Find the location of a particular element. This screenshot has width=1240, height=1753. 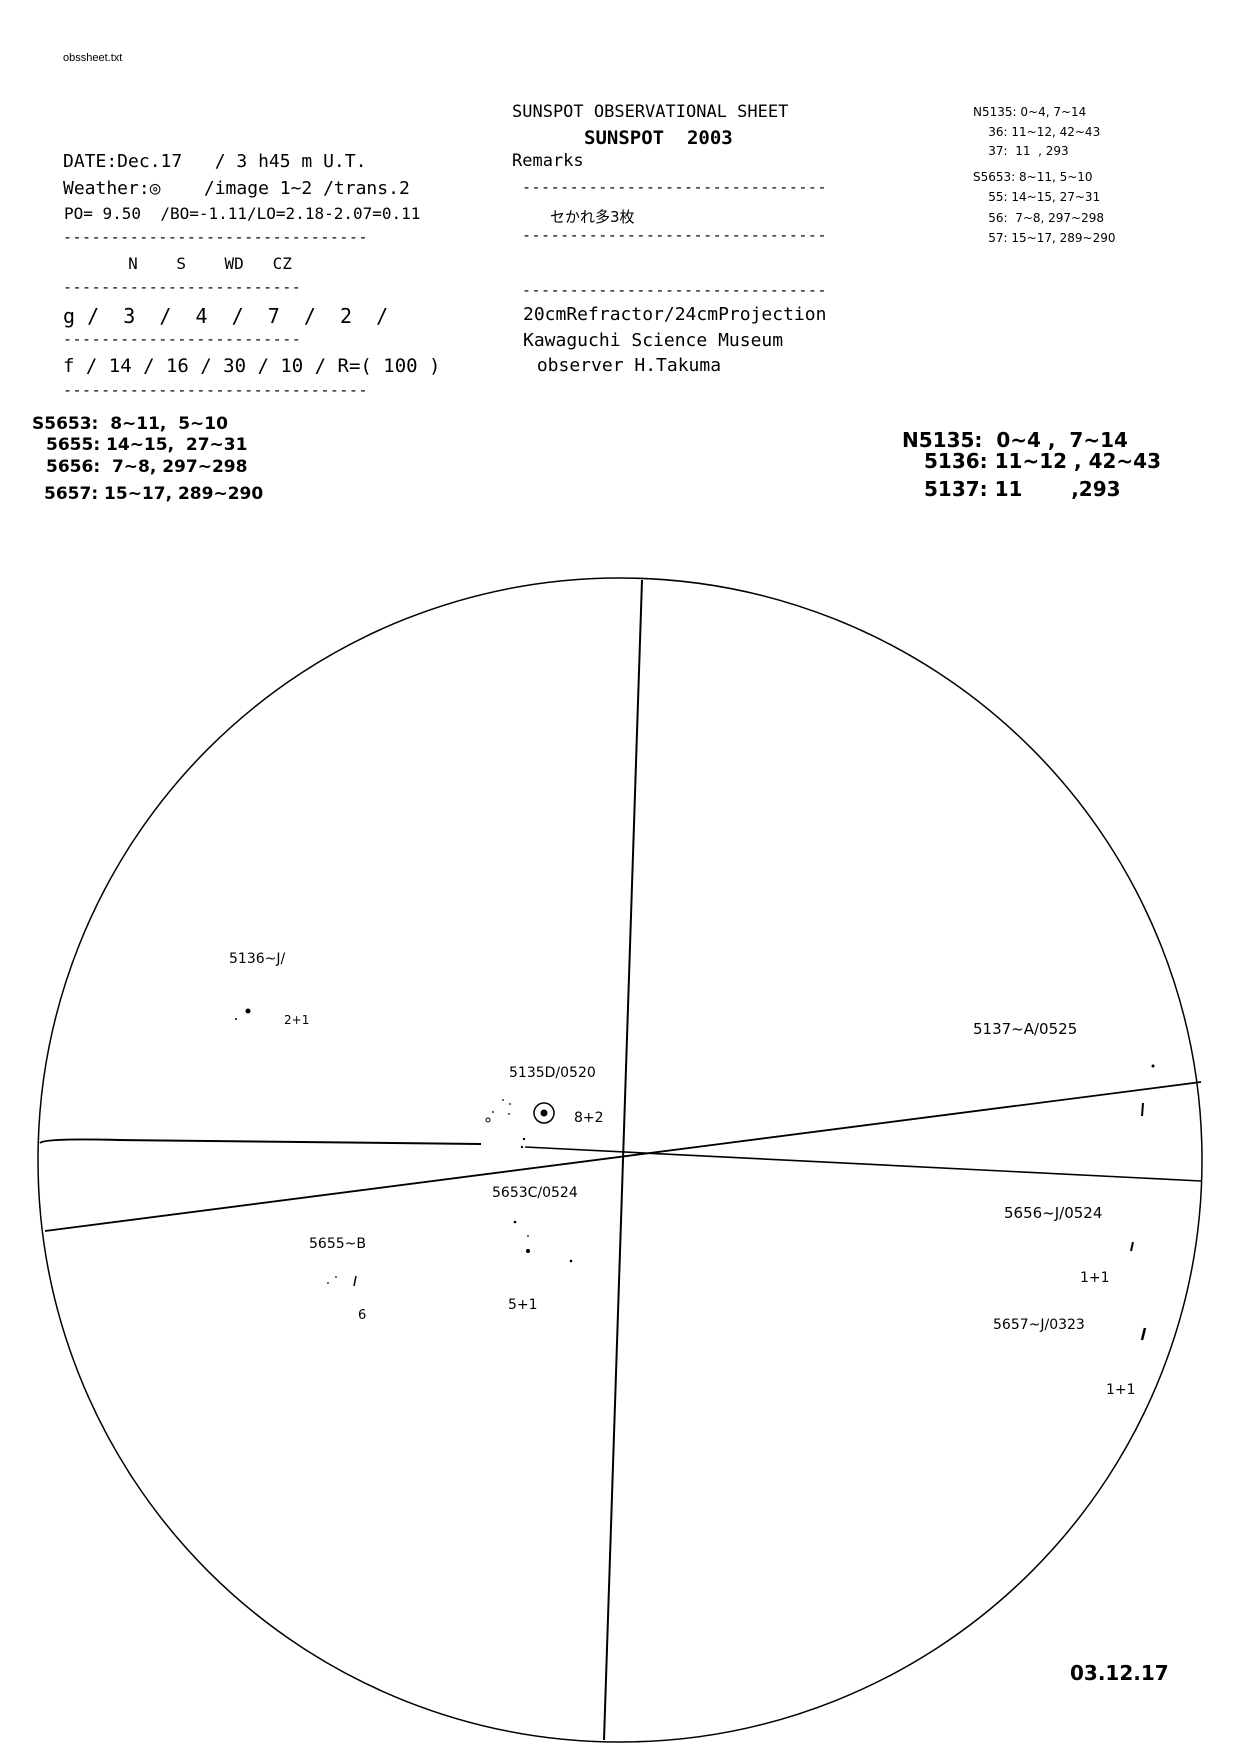

group-count-5657: 1+1 is located at coordinates (1121, 1390).